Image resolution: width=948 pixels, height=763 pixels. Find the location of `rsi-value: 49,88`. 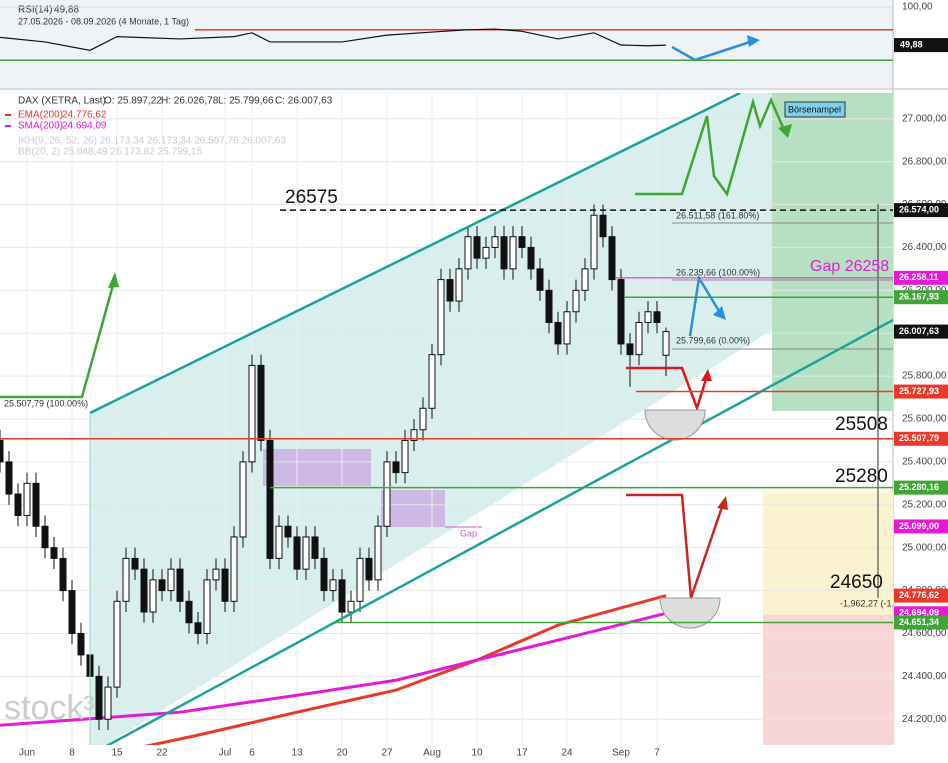

rsi-value: 49,88 is located at coordinates (66, 10).